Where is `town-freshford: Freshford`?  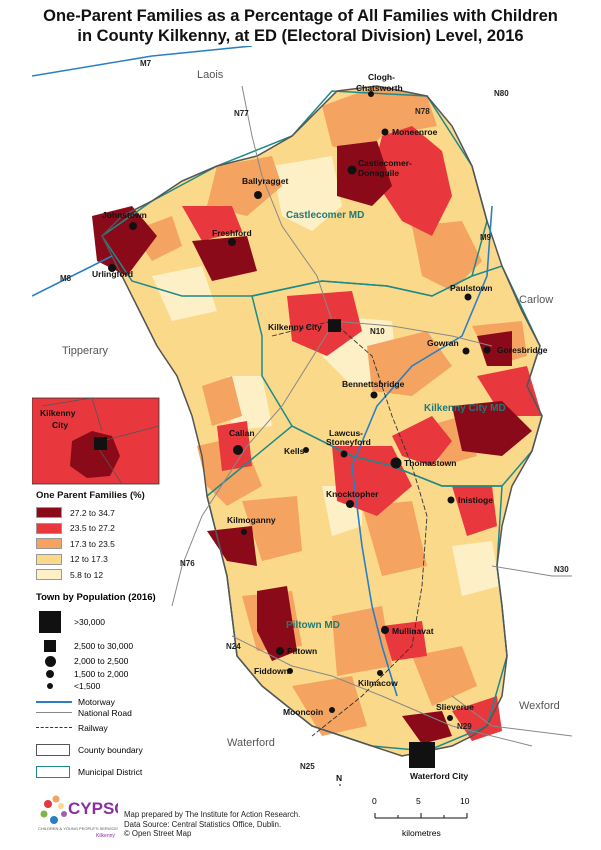 town-freshford: Freshford is located at coordinates (232, 237).